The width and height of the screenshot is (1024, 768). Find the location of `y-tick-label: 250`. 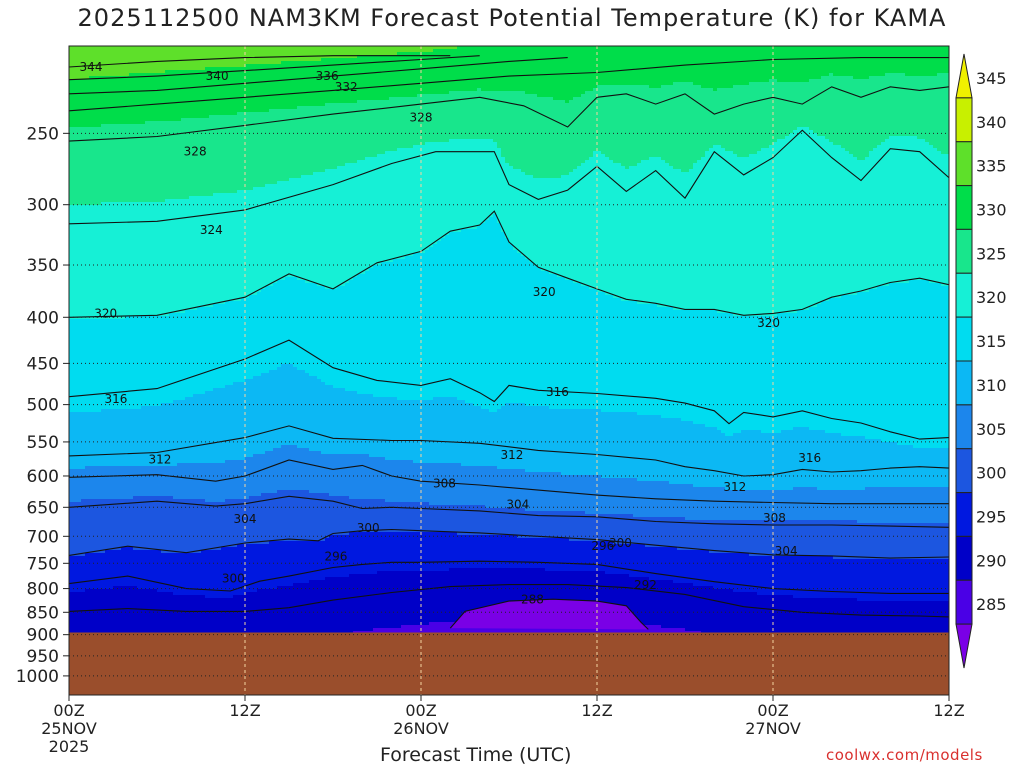

y-tick-label: 250 is located at coordinates (43, 134).